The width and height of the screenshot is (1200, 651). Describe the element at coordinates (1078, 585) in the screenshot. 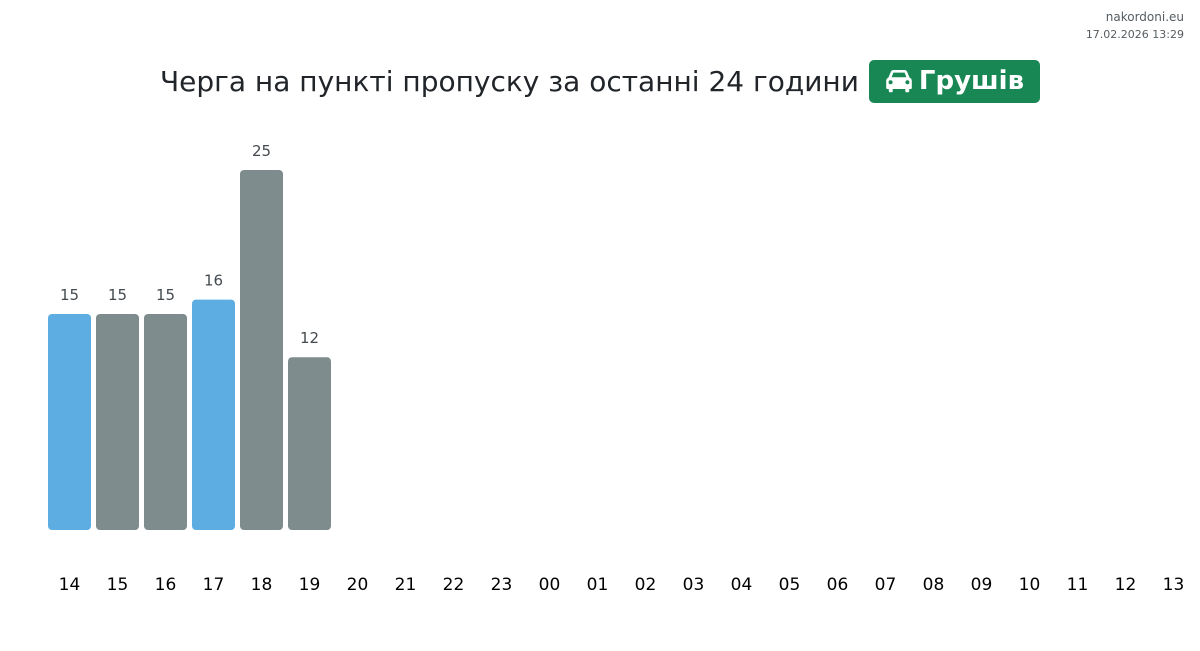

I see `x-tick-label: 11` at that location.